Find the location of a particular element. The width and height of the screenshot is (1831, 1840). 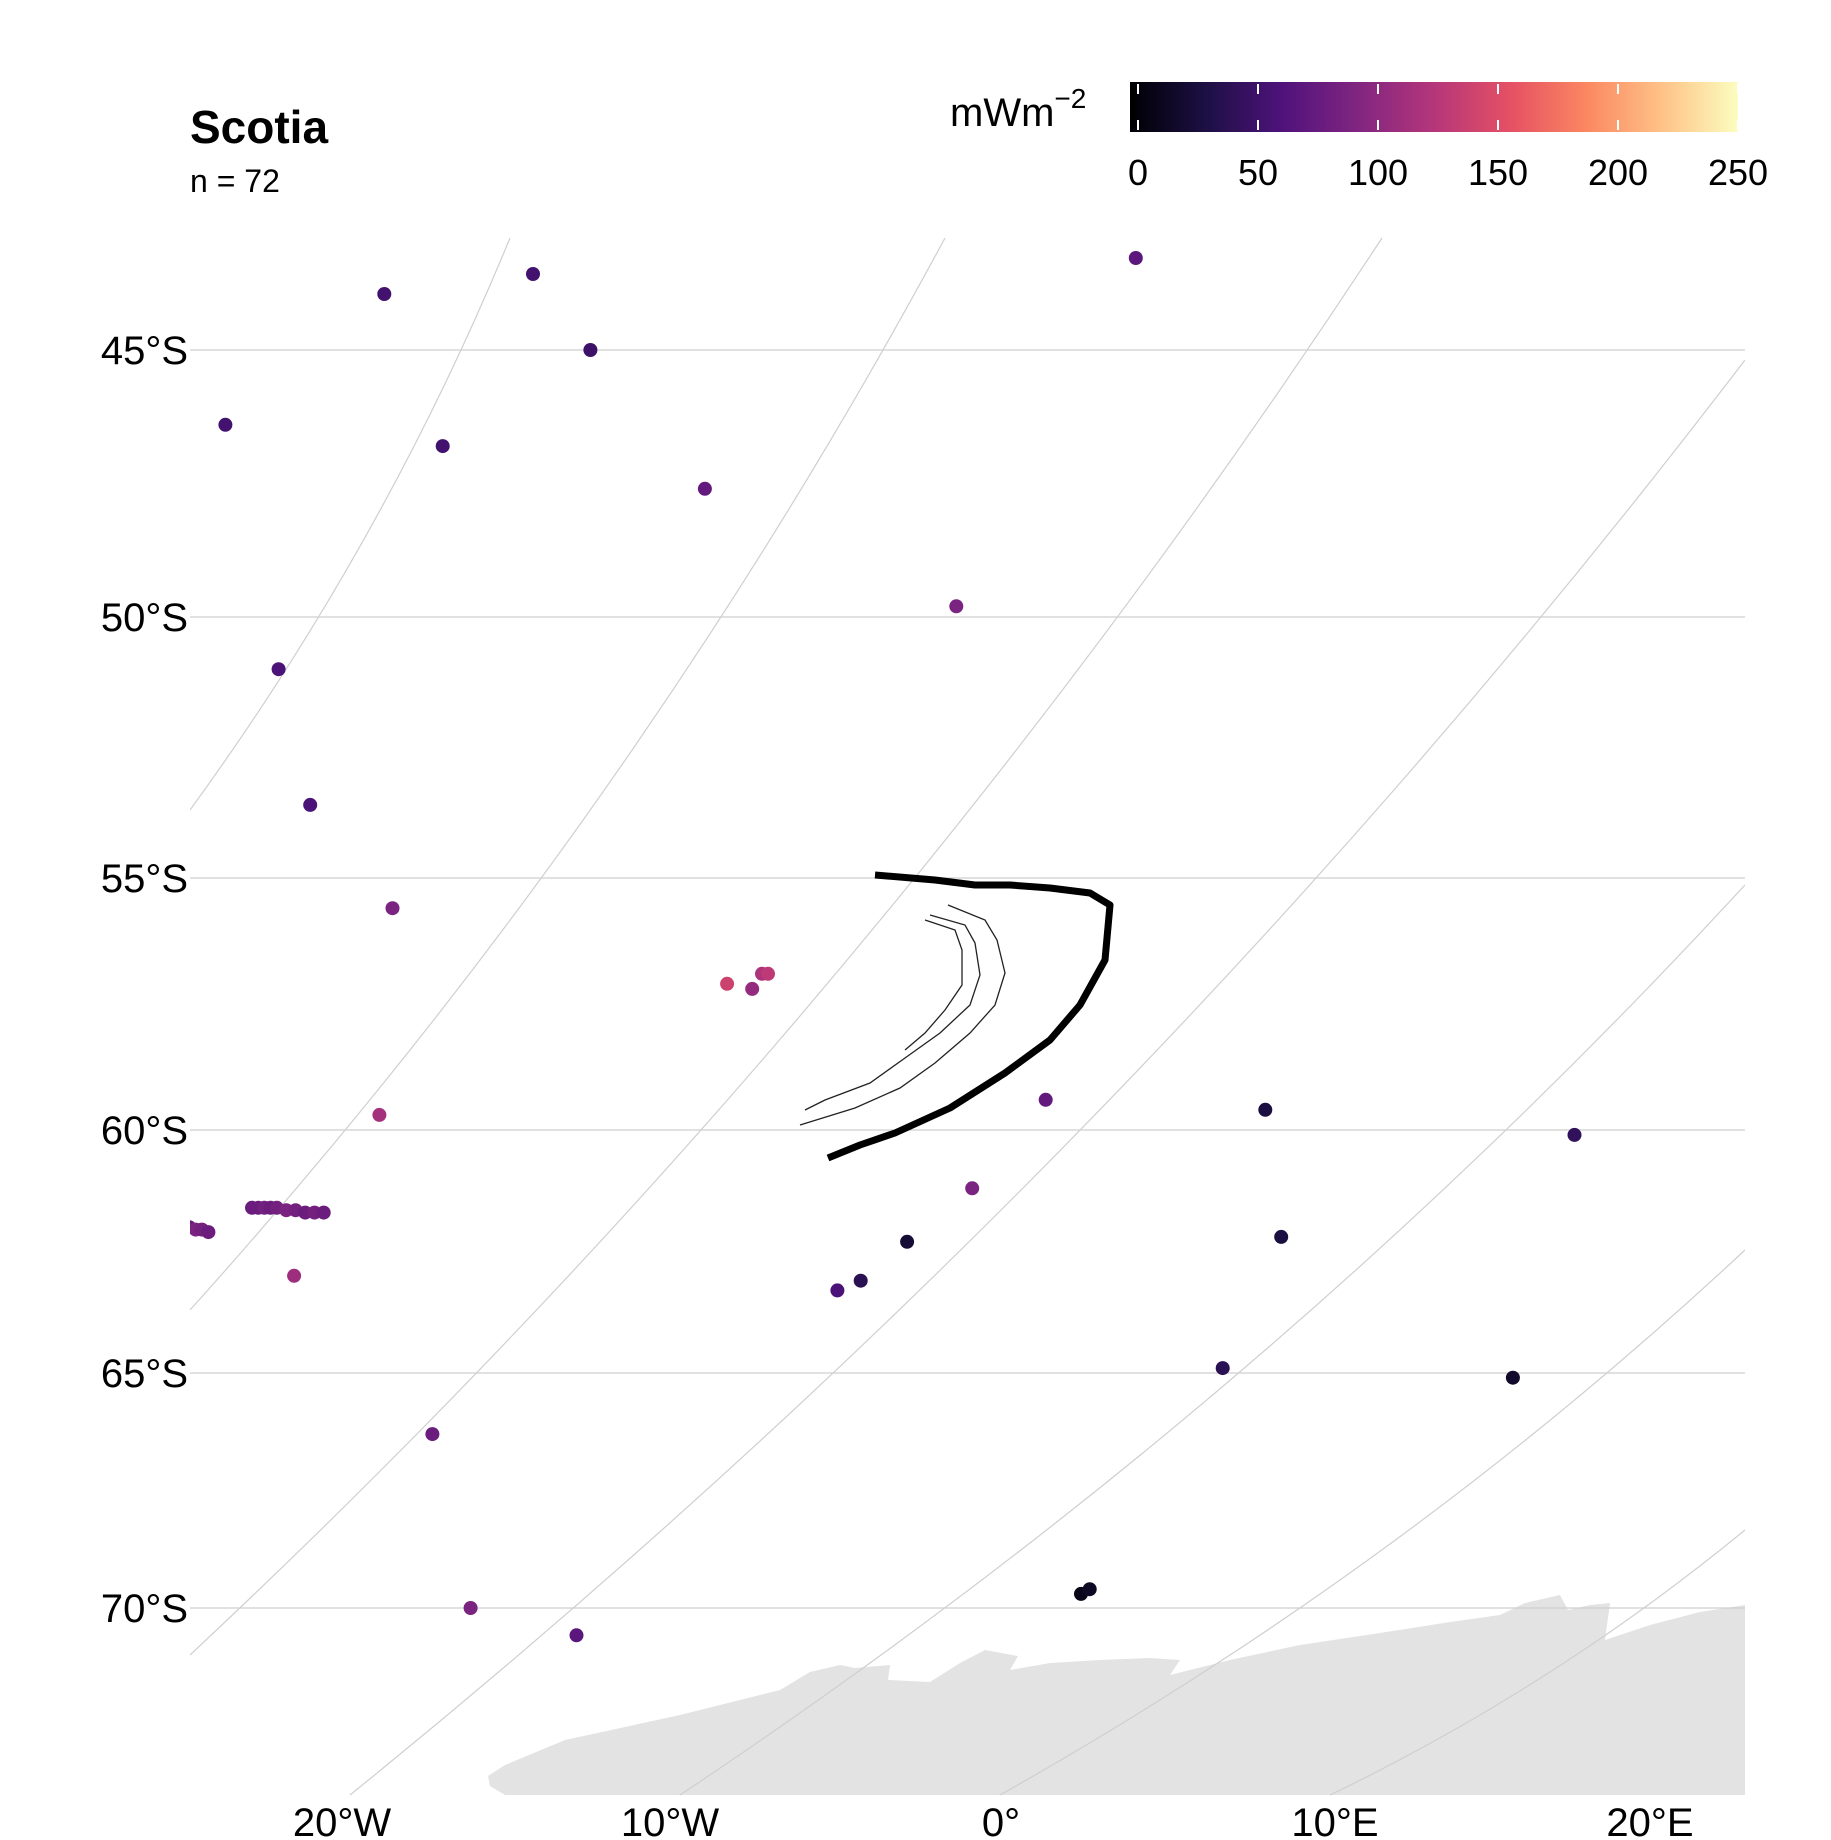

latitude-label: 45°S is located at coordinates (144, 351).